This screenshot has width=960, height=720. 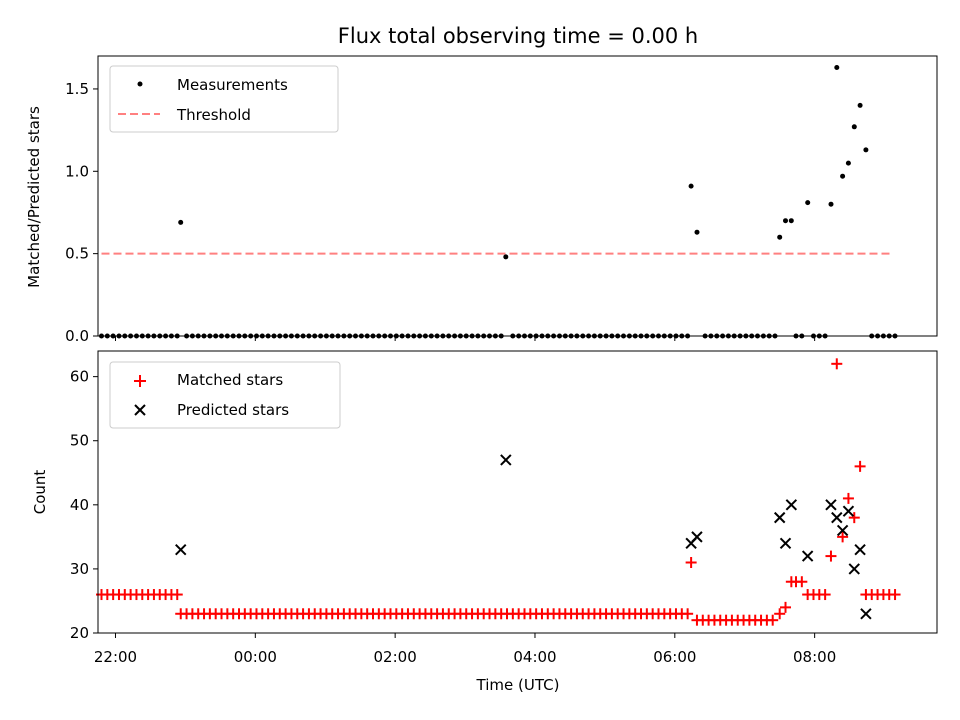 I want to click on top-y-tick-label: 1.5, so click(x=77, y=89).